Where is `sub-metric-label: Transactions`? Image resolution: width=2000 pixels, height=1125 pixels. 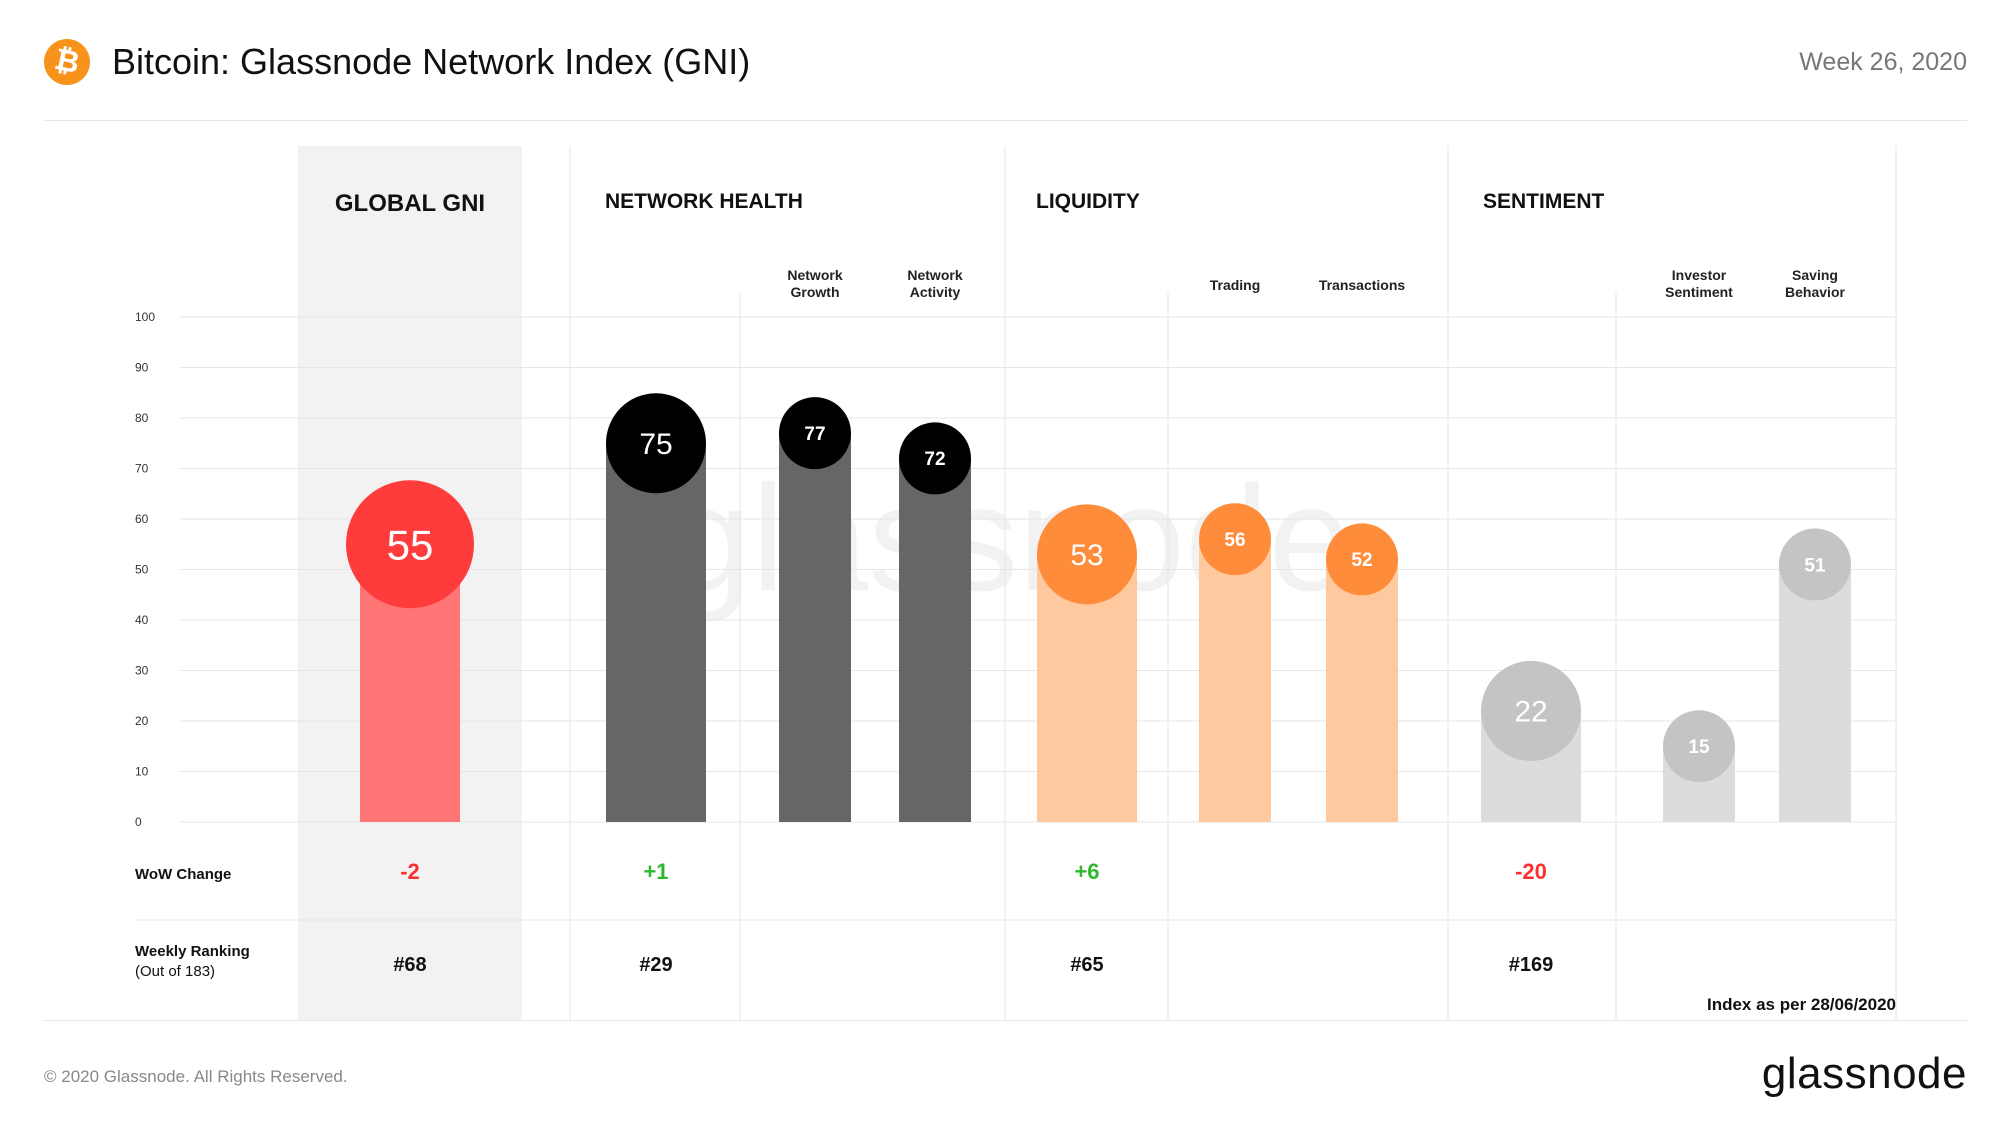 sub-metric-label: Transactions is located at coordinates (1362, 285).